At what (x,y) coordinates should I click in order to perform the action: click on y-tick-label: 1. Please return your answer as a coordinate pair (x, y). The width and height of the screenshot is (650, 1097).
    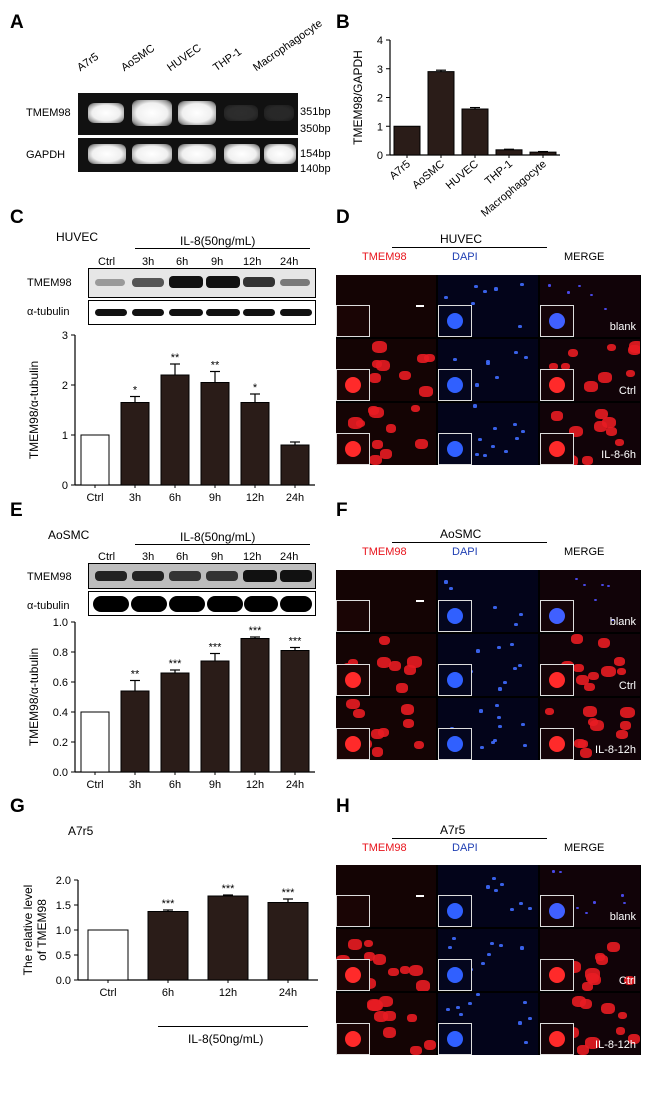
    Looking at the image, I should click on (65, 436).